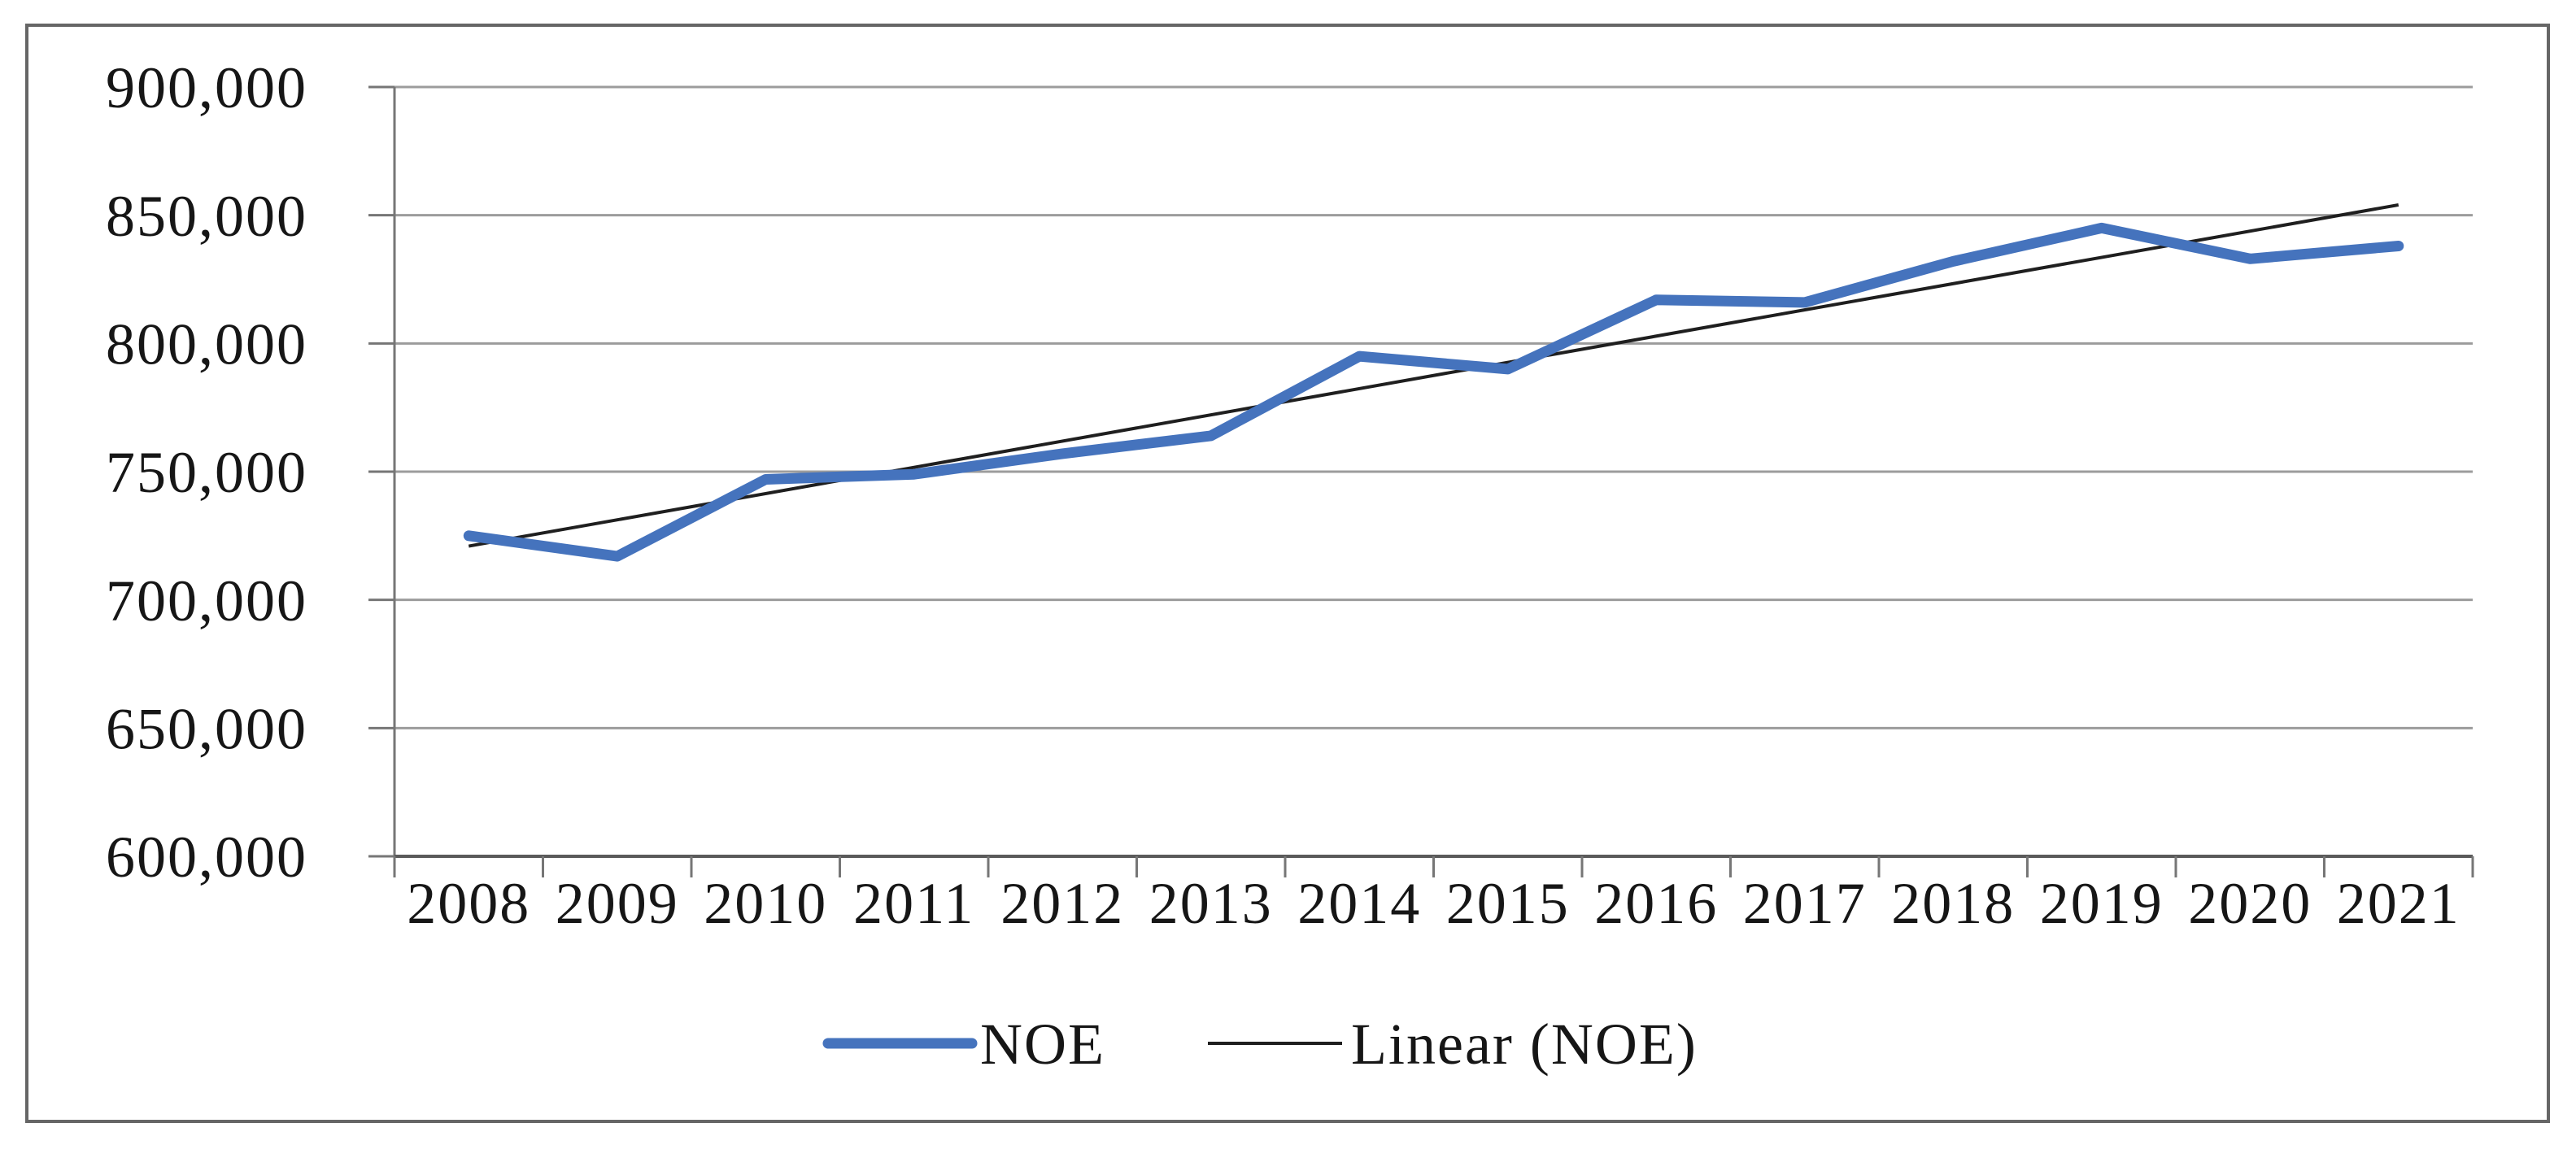  What do you see at coordinates (2398, 903) in the screenshot?
I see `x-axis-tick-label: 2021` at bounding box center [2398, 903].